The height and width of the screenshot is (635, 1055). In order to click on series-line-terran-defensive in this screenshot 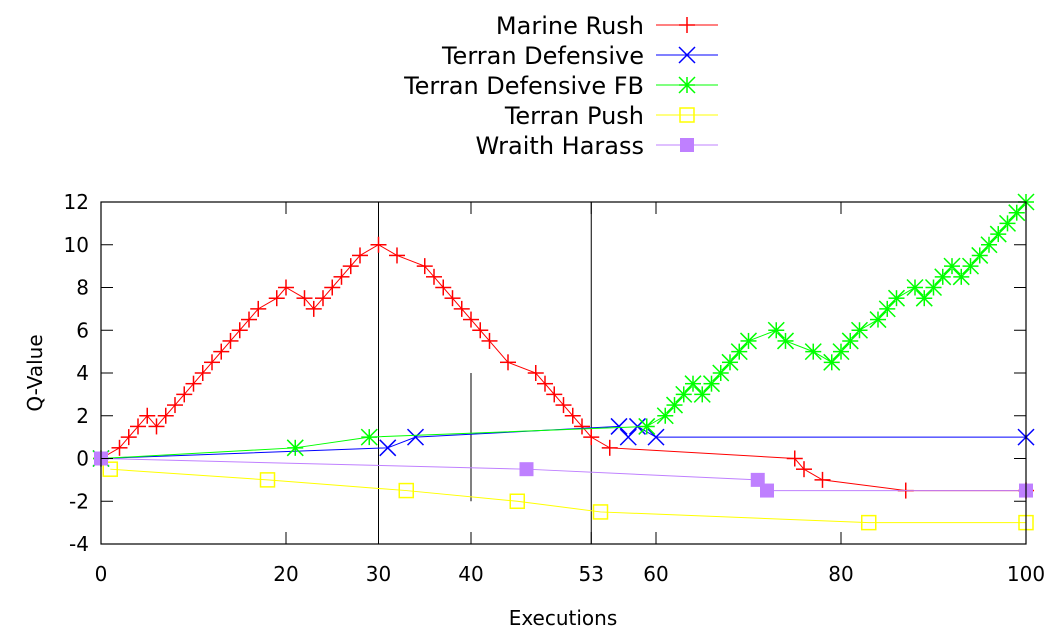, I will do `click(563, 442)`.